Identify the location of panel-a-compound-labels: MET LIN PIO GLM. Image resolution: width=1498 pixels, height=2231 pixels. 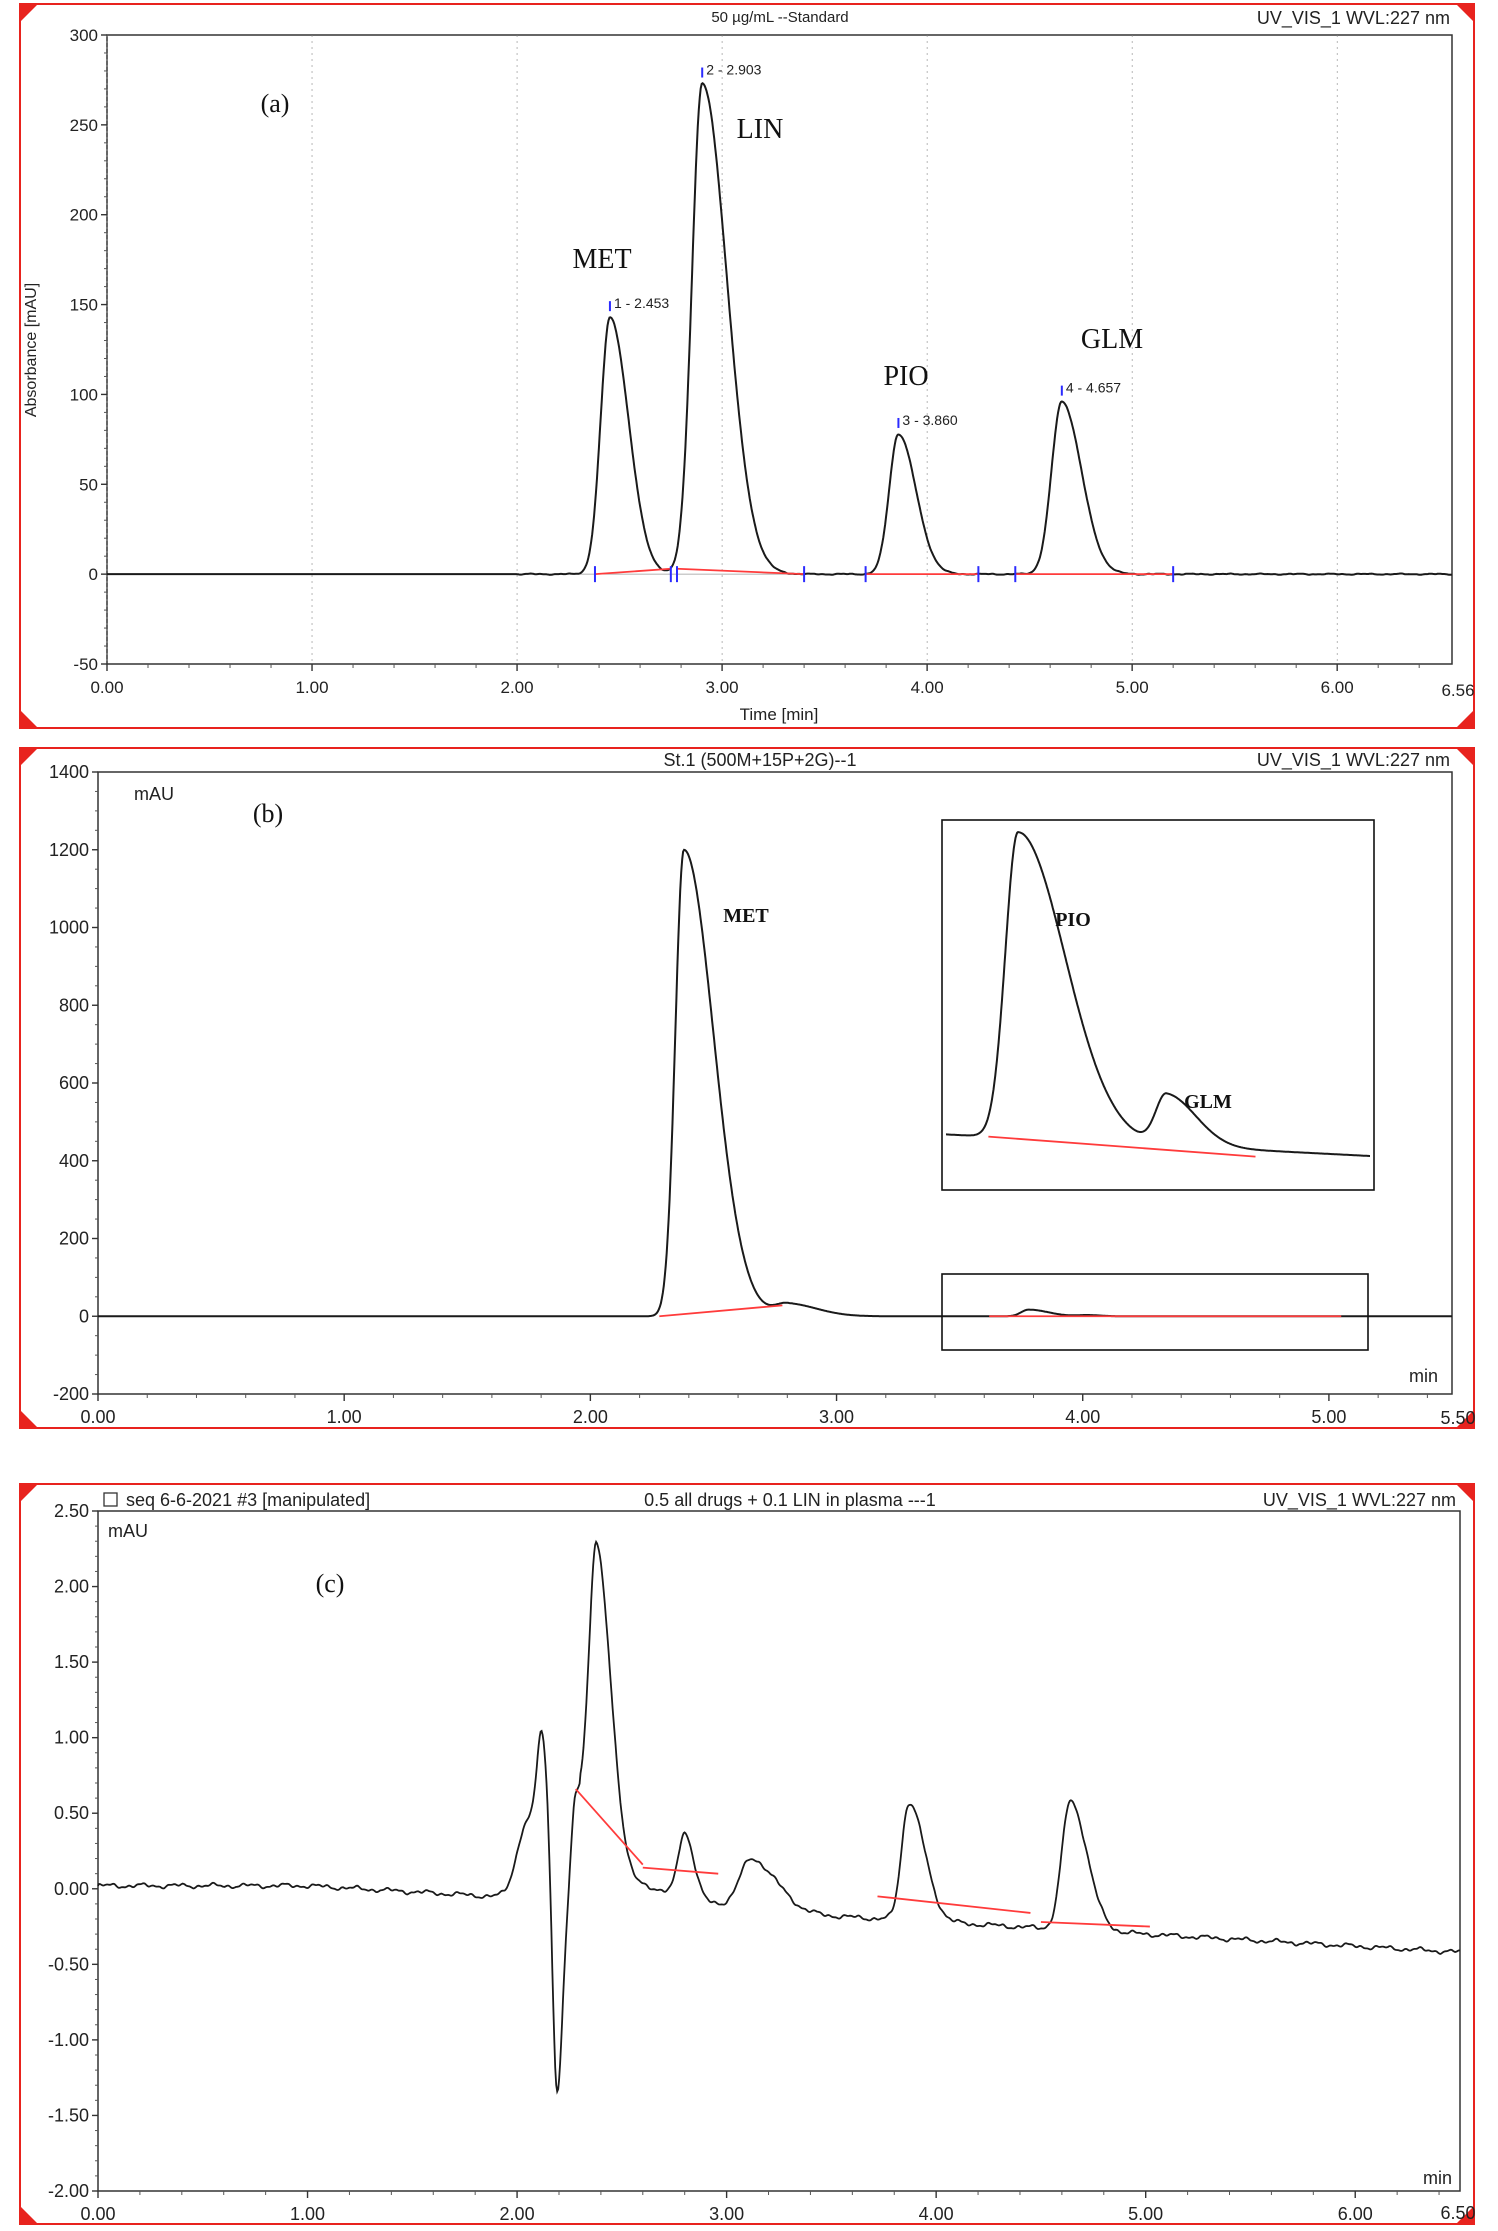
(857, 253).